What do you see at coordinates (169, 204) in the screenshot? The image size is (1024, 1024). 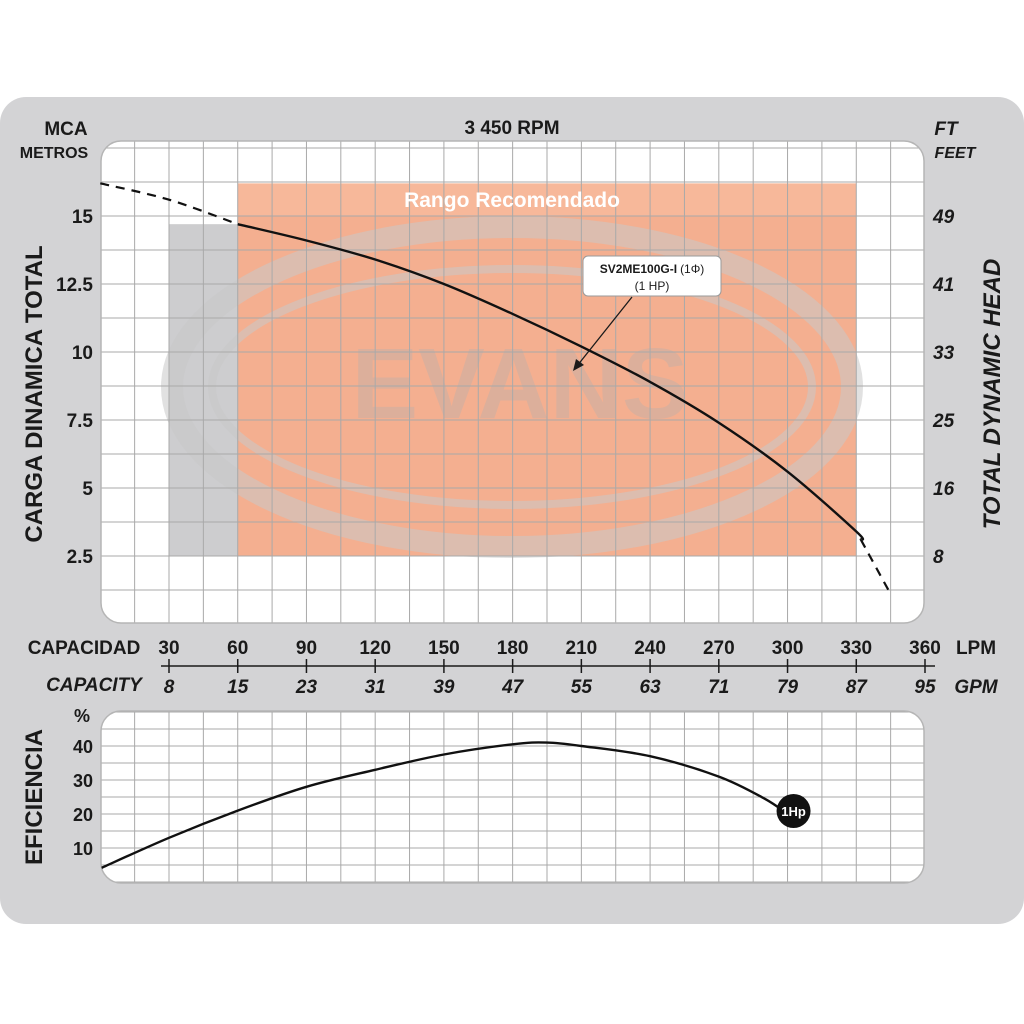 I see `head-curve-dashed-start` at bounding box center [169, 204].